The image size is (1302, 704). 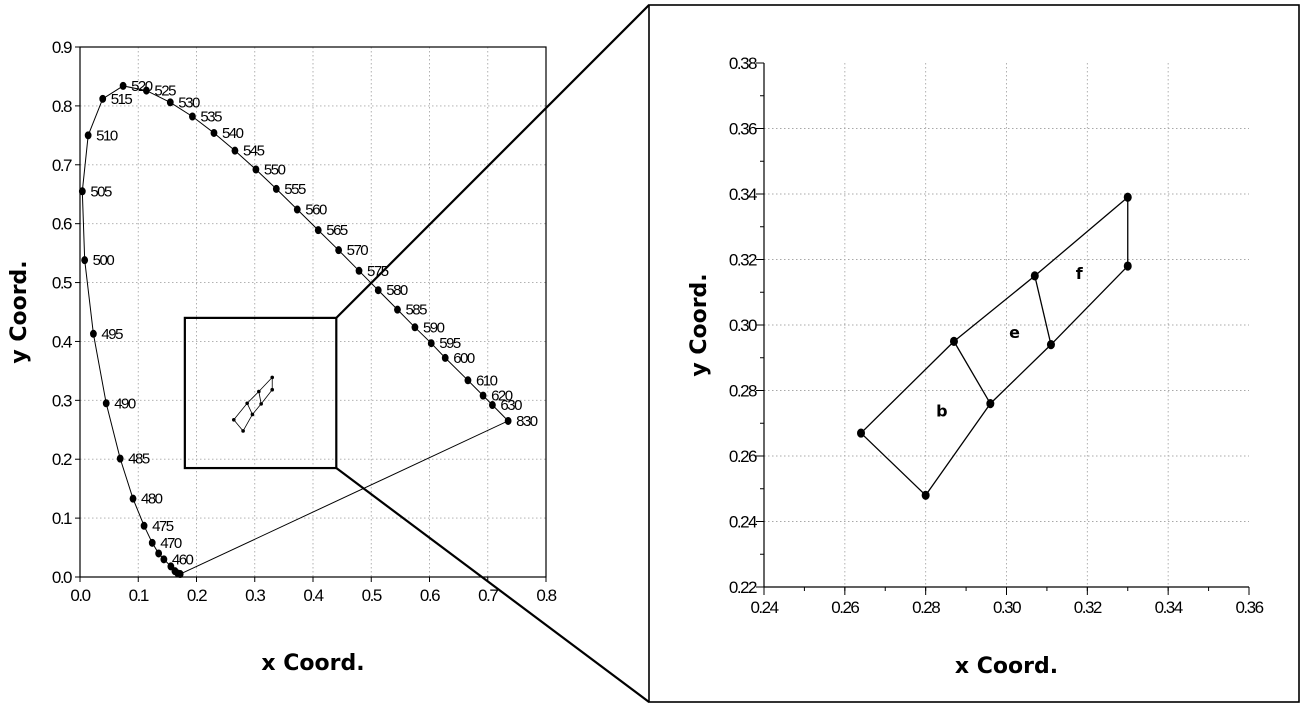 What do you see at coordinates (416, 310) in the screenshot?
I see `wavelength-label: 585` at bounding box center [416, 310].